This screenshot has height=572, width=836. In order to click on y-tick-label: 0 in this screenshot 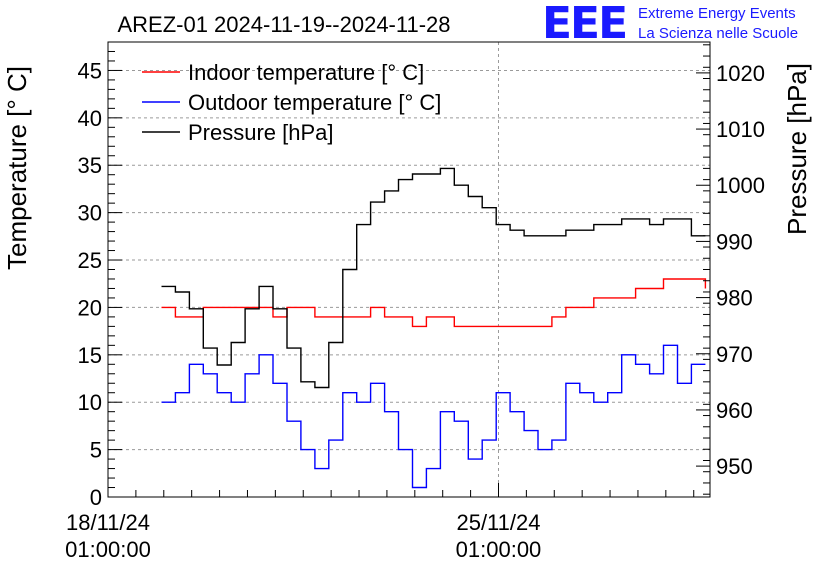, I will do `click(96, 497)`.